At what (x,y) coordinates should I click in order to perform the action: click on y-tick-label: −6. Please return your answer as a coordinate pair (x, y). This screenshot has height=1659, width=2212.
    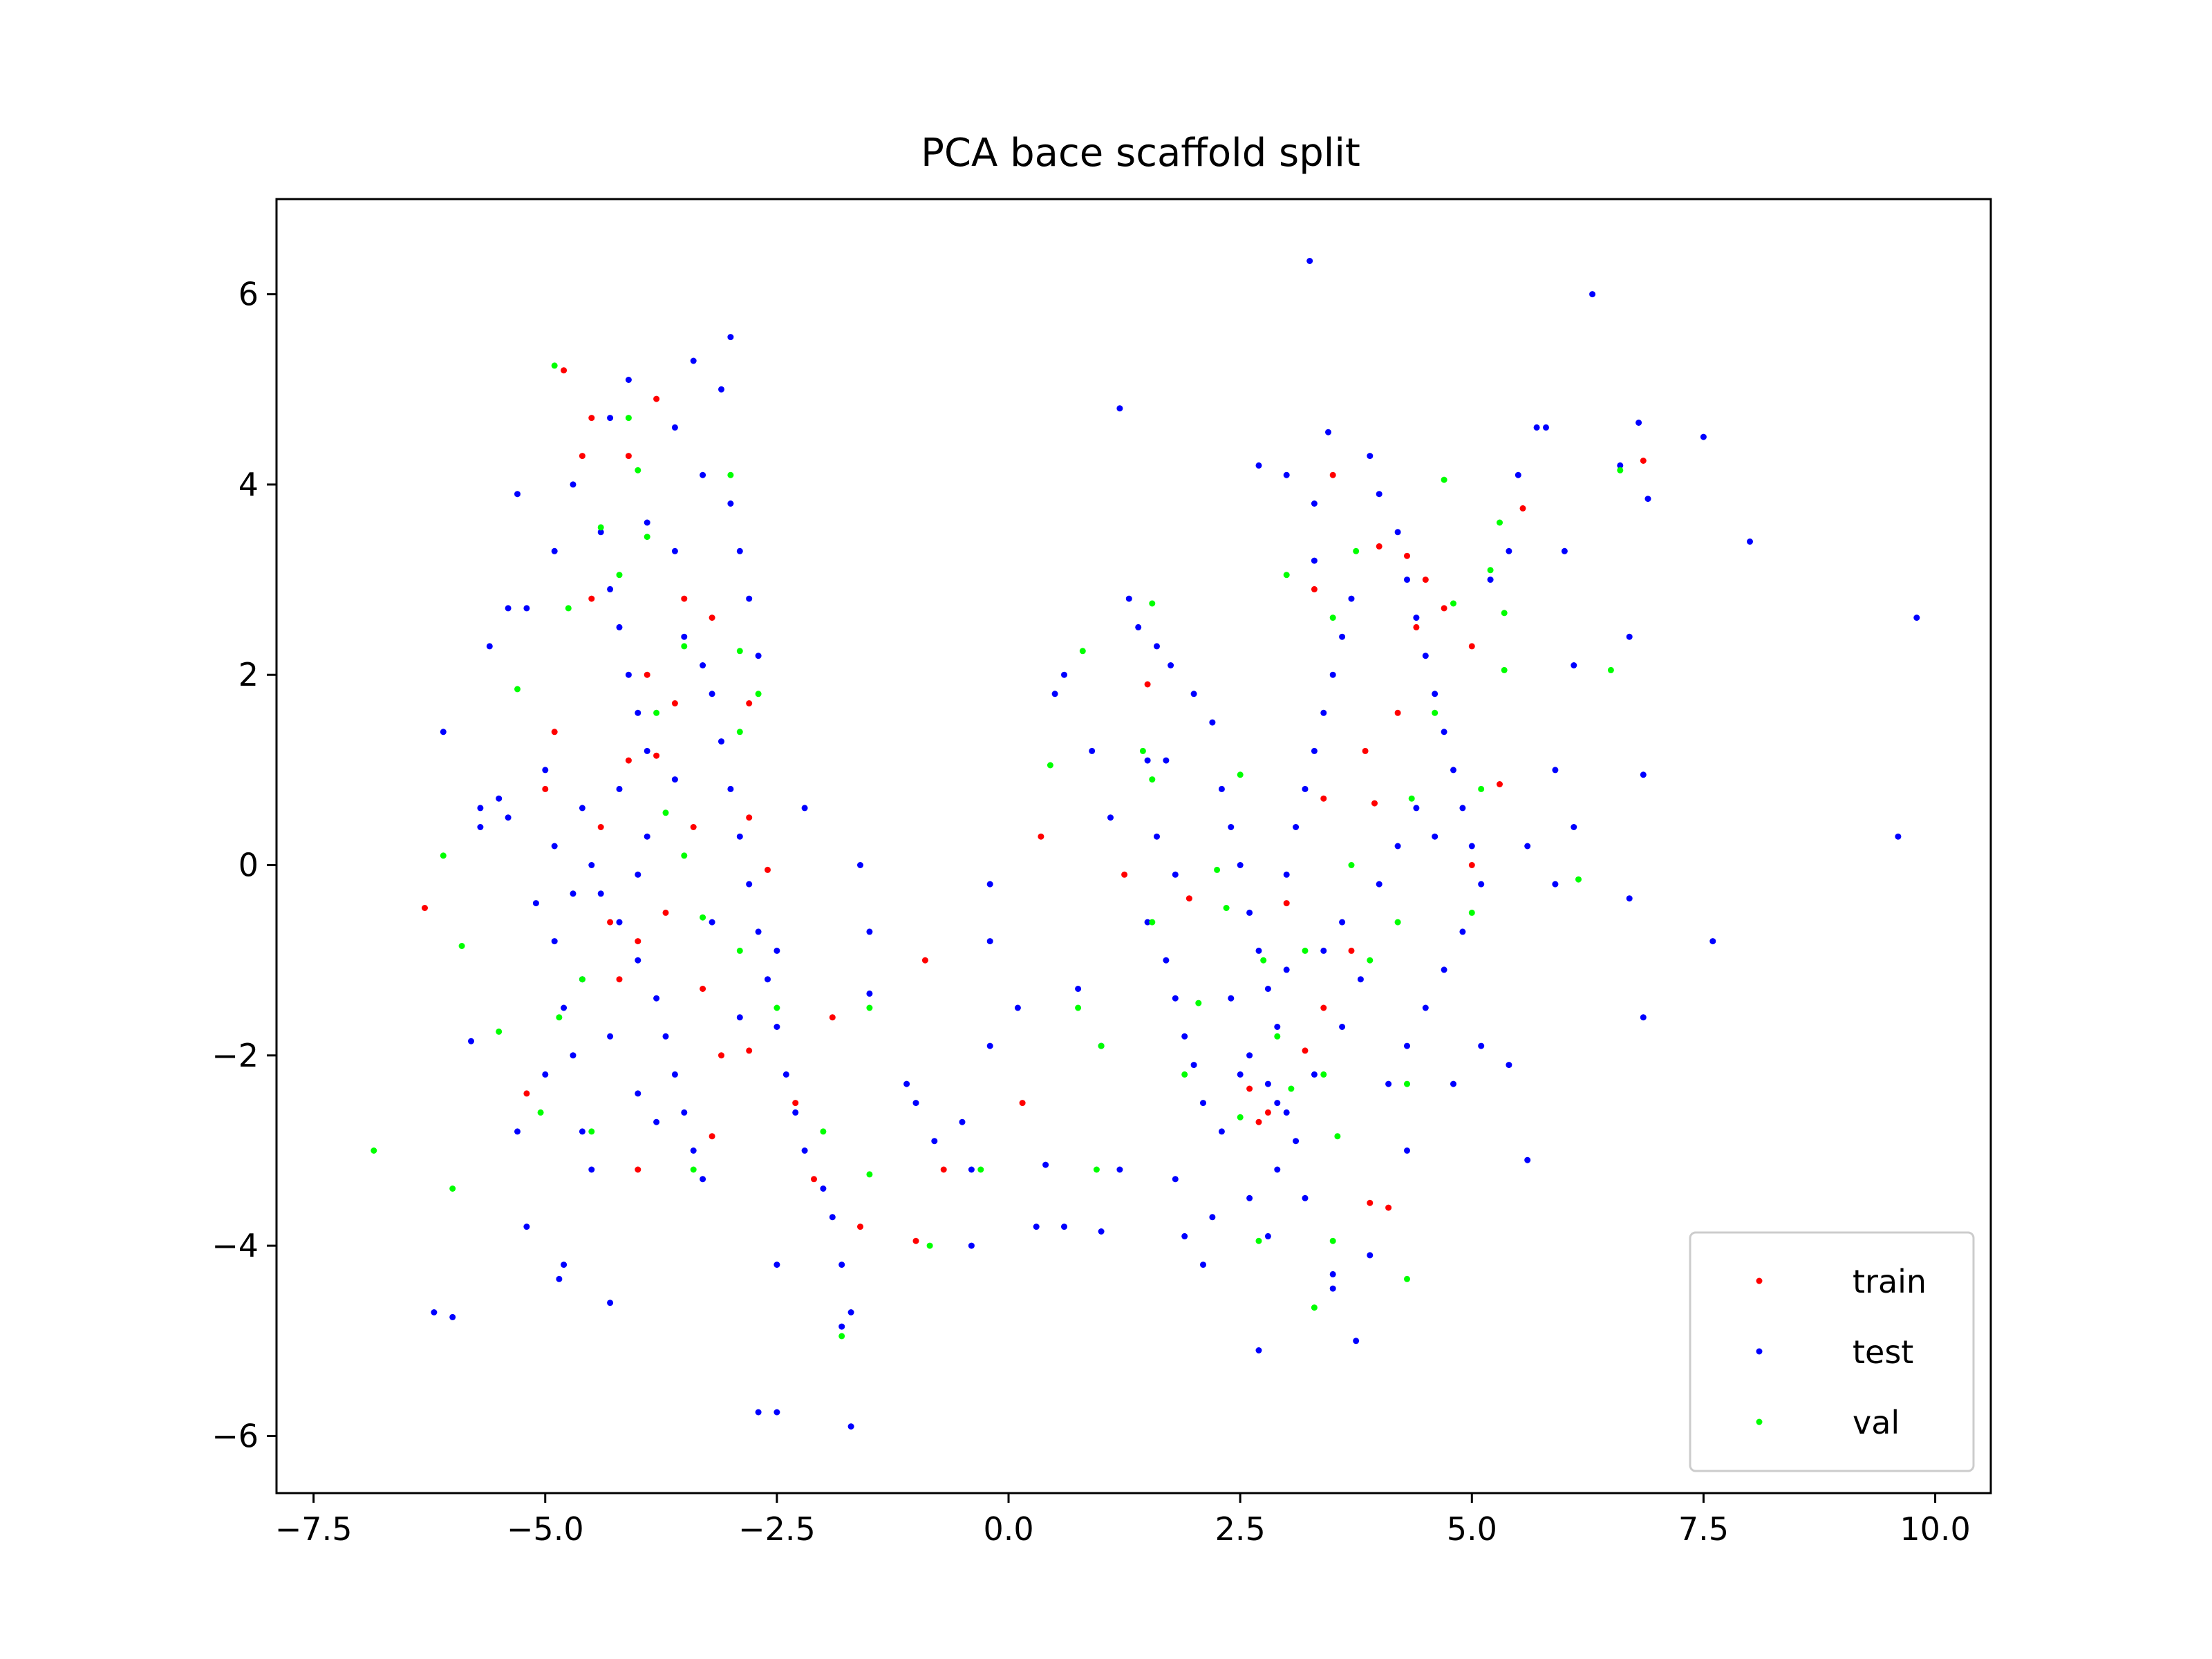
    Looking at the image, I should click on (235, 1436).